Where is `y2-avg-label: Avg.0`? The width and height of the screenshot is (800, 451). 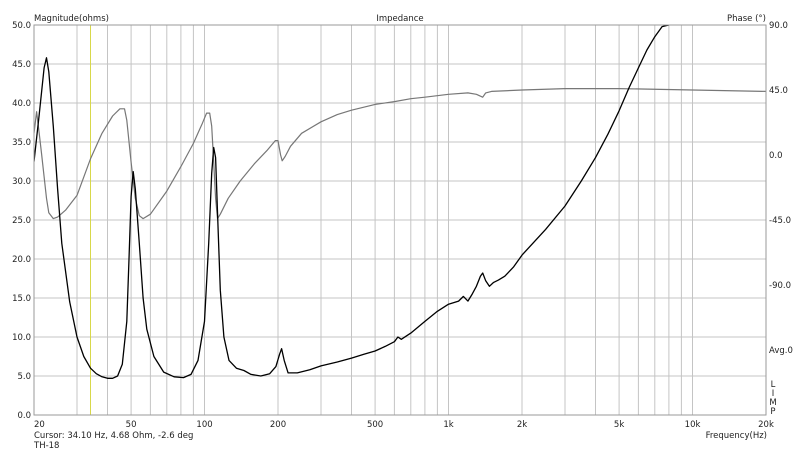 y2-avg-label: Avg.0 is located at coordinates (781, 351).